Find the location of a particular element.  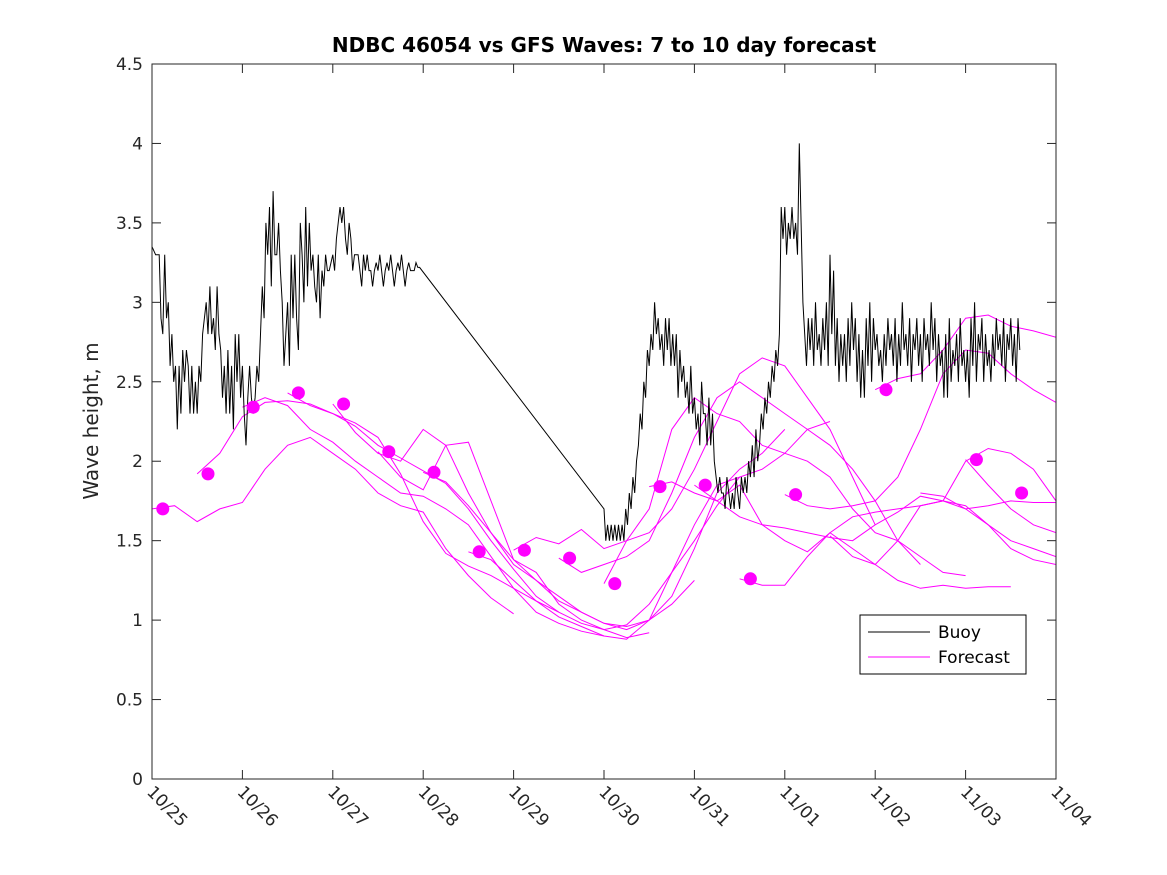

y-tick-label: 2 is located at coordinates (137, 462).